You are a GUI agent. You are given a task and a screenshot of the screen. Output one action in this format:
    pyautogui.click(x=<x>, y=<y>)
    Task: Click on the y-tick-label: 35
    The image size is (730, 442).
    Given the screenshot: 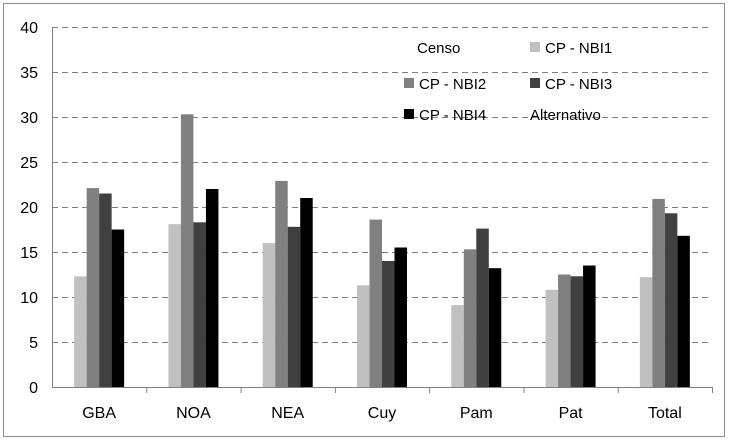 What is the action you would take?
    pyautogui.click(x=29, y=73)
    